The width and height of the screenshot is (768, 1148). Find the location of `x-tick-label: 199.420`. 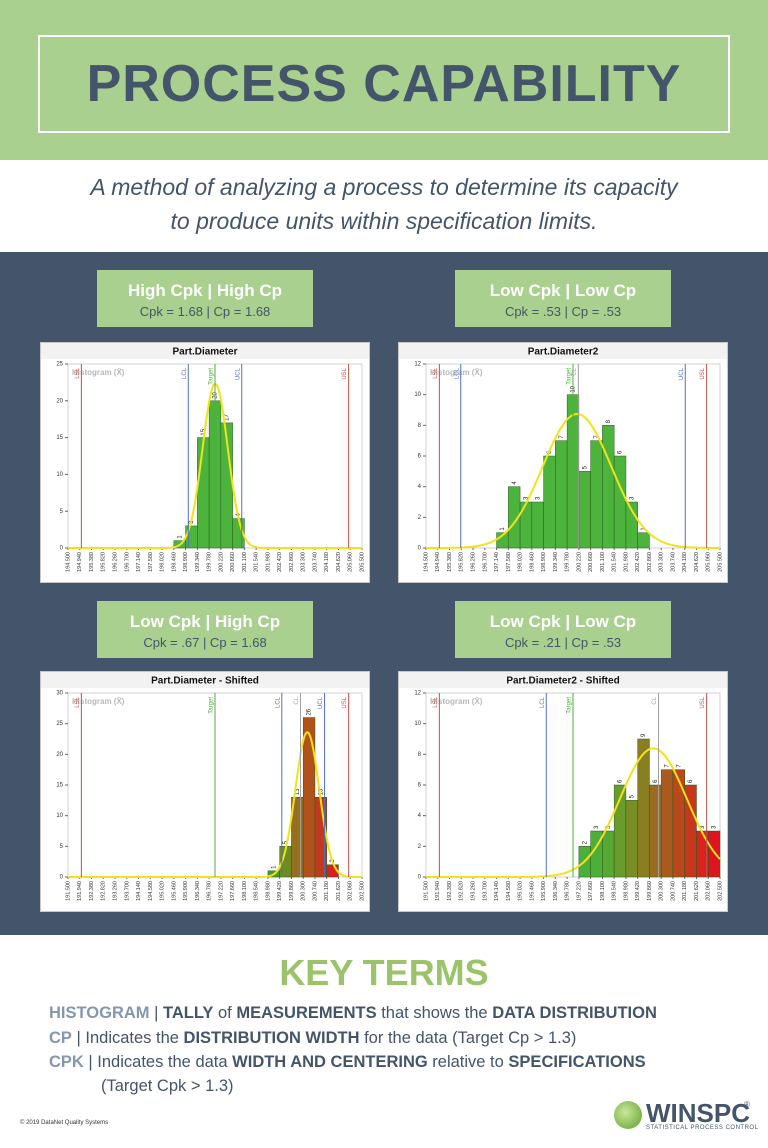

x-tick-label: 199.420 is located at coordinates (638, 891).